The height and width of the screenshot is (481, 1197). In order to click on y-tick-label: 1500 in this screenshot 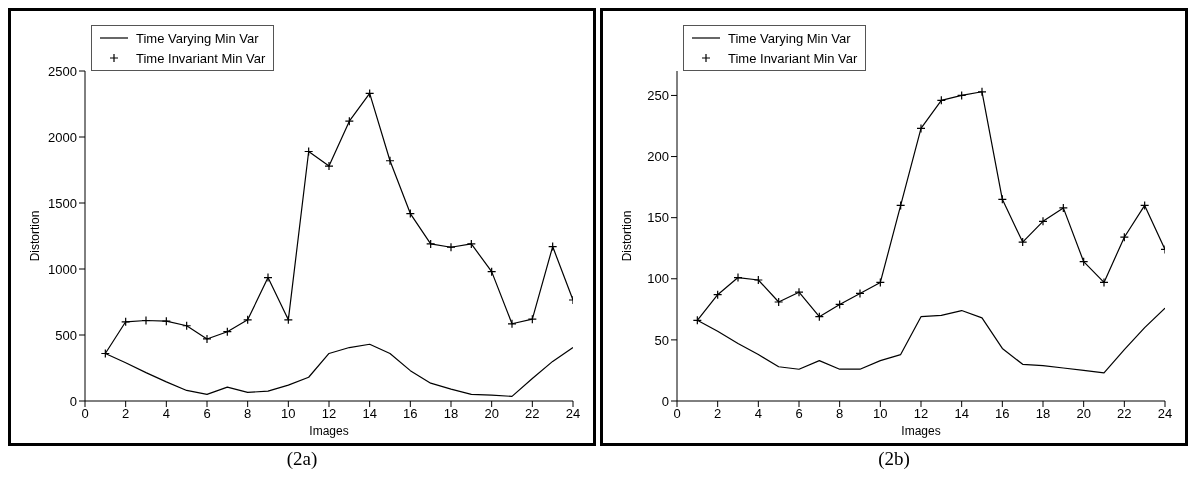, I will do `click(62, 203)`.